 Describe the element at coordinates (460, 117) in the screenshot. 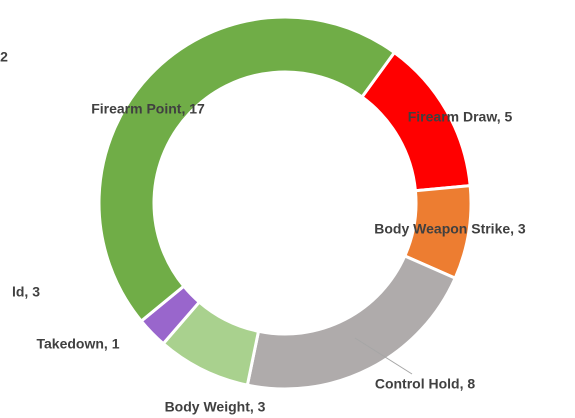

I see `data-label: Firearm Draw, 5` at that location.